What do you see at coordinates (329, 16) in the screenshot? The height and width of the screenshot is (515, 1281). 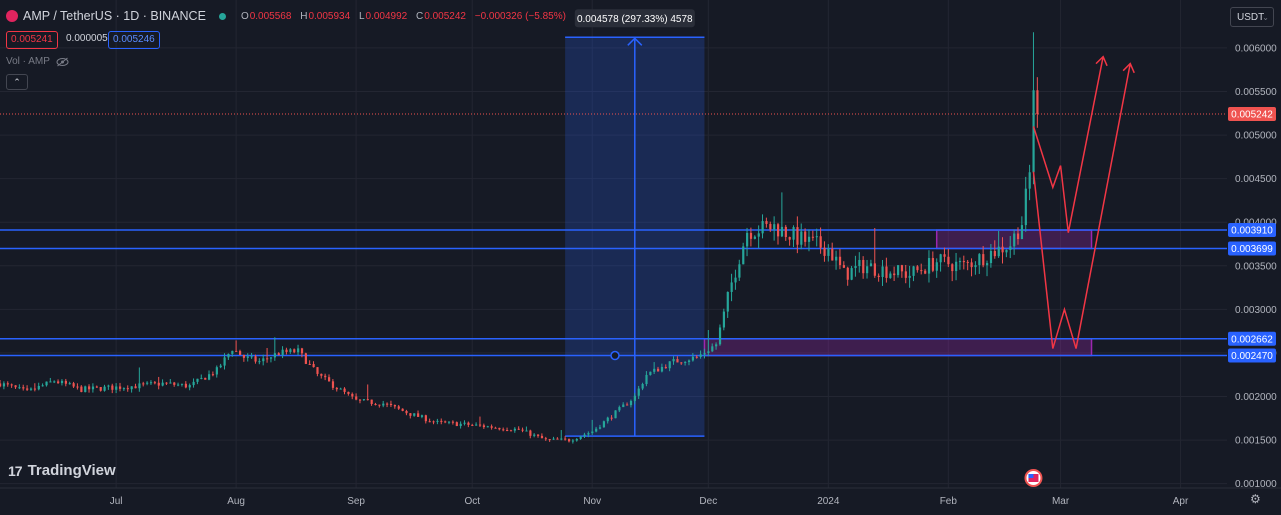 I see `ohlc-high: 0.005934` at bounding box center [329, 16].